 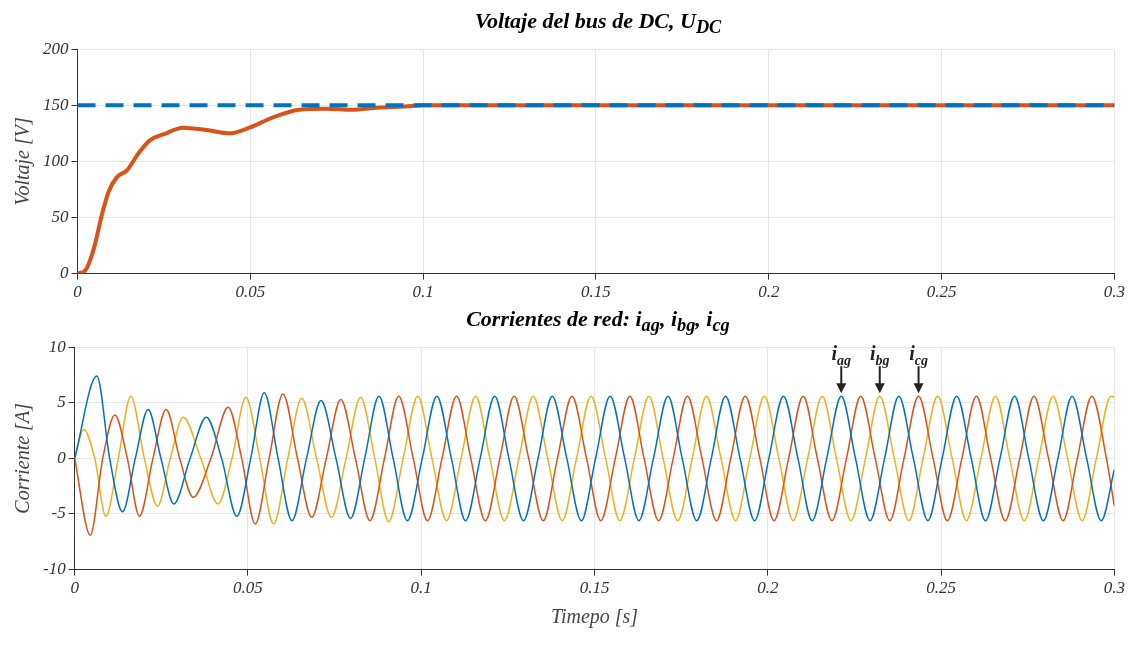 What do you see at coordinates (56, 104) in the screenshot?
I see `y-tick-label: 150` at bounding box center [56, 104].